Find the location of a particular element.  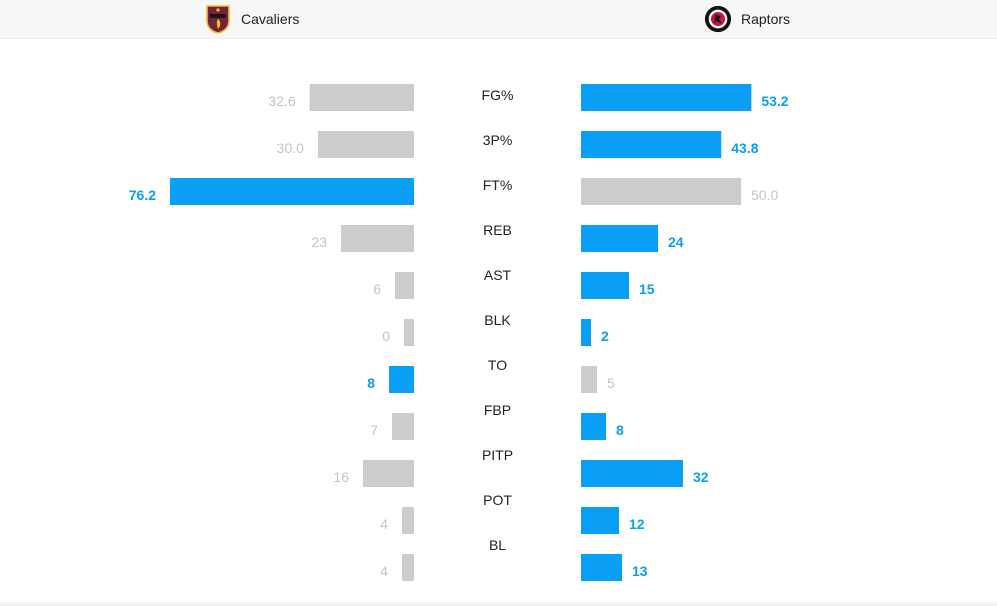

category-label: FBP is located at coordinates (497, 410).